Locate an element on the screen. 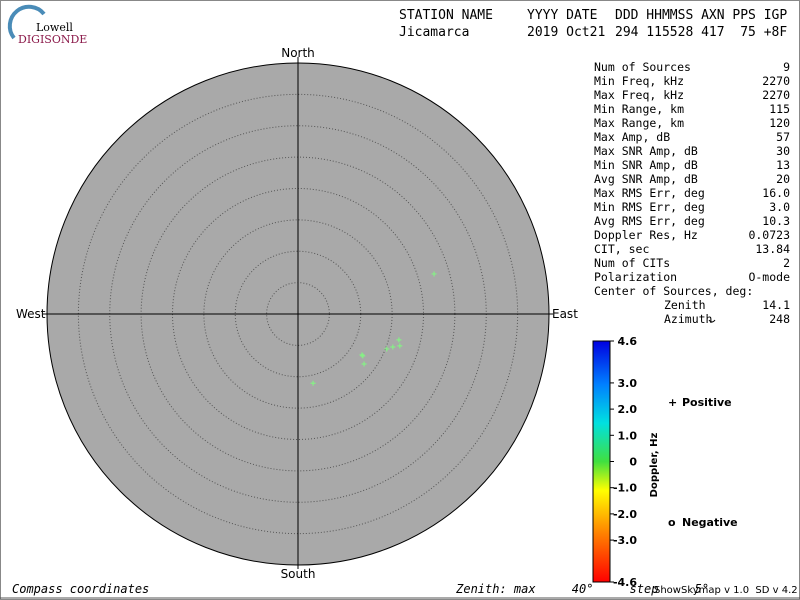 This screenshot has width=800, height=600. center-title: Center of Sources, deg: is located at coordinates (673, 291).